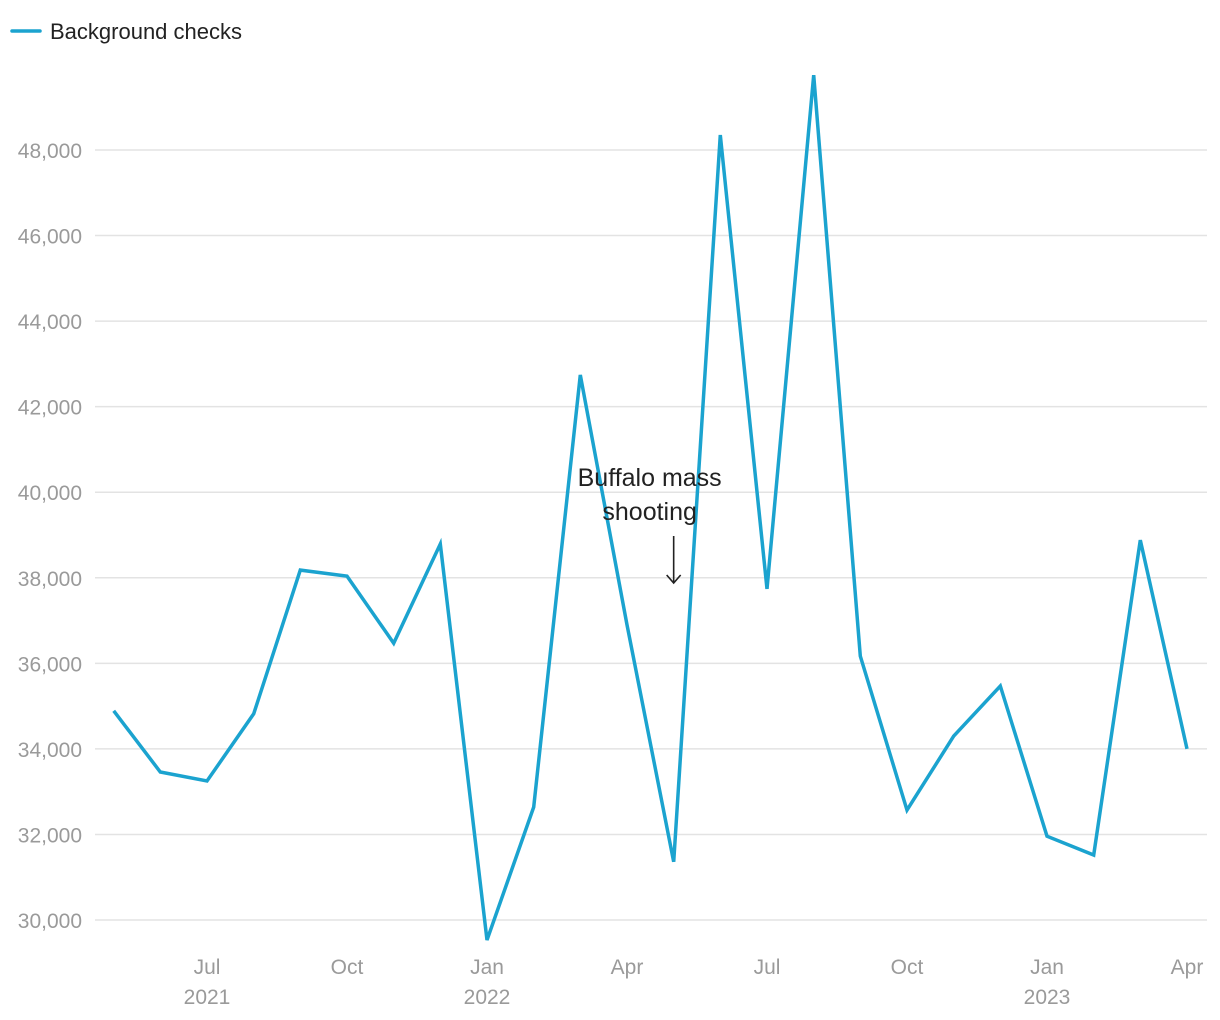 This screenshot has height=1020, width=1220. I want to click on legend: Background checks, so click(126, 31).